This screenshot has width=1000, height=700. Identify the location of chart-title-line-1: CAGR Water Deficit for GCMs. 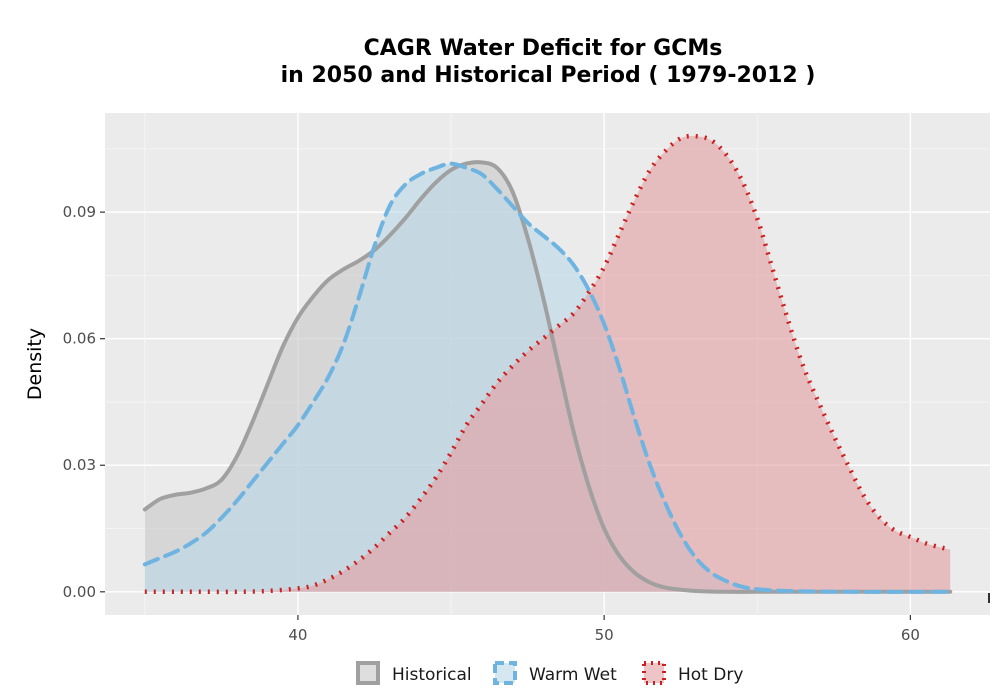
(543, 48).